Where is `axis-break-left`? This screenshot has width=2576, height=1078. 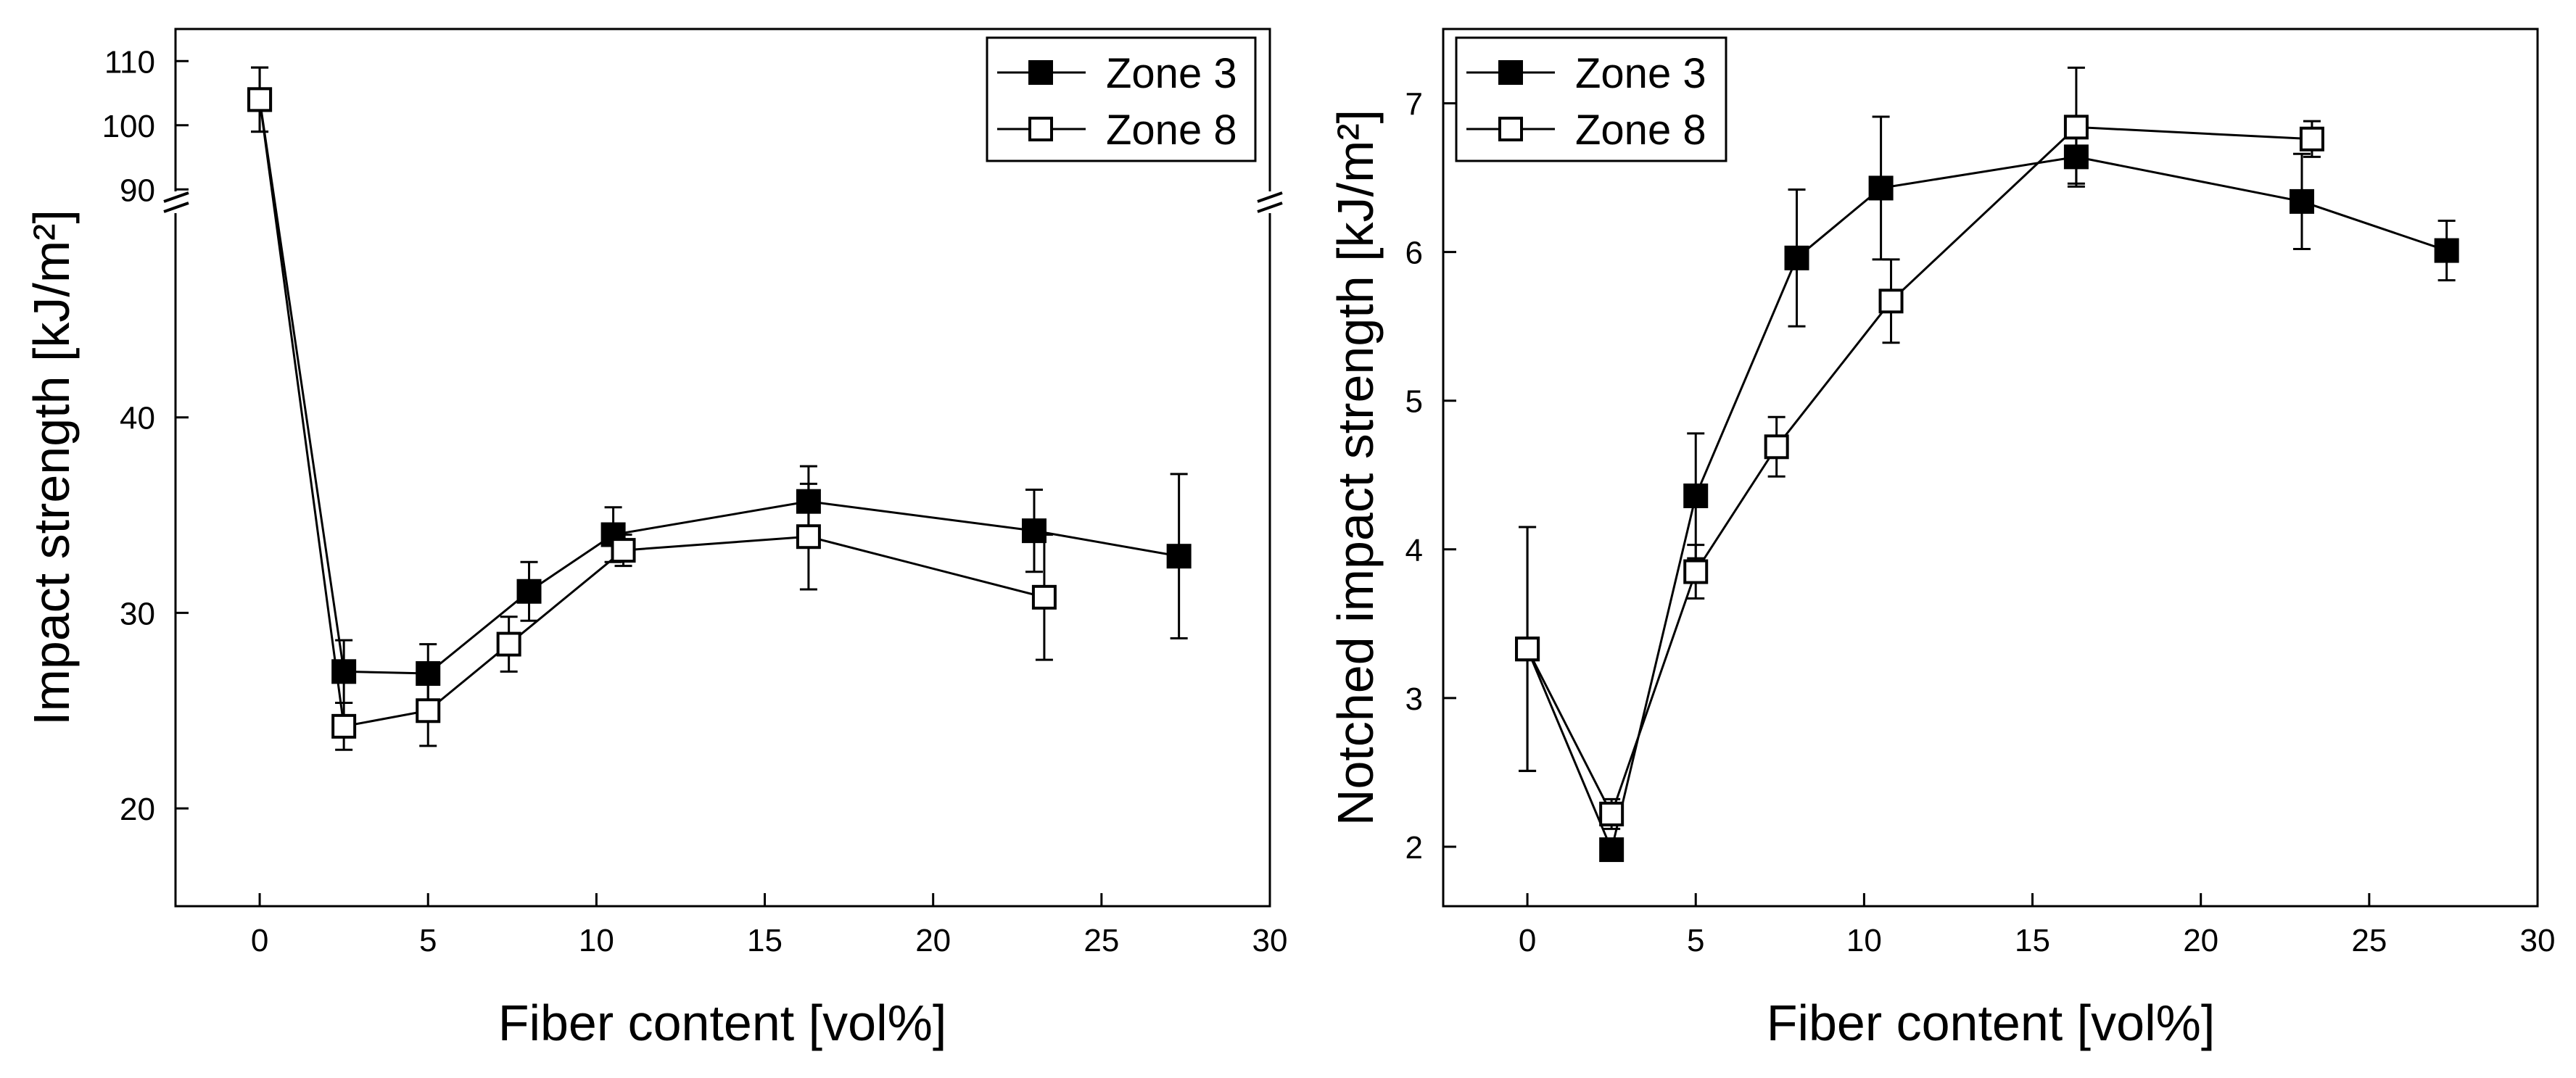 axis-break-left is located at coordinates (176, 202).